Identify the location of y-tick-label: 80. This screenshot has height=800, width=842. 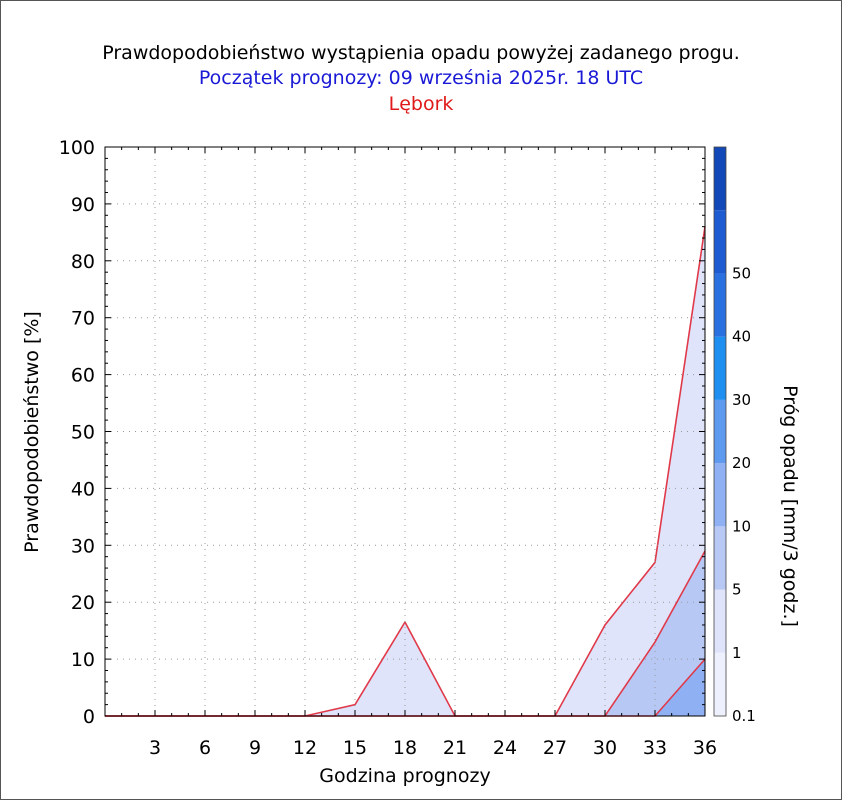
(83, 262).